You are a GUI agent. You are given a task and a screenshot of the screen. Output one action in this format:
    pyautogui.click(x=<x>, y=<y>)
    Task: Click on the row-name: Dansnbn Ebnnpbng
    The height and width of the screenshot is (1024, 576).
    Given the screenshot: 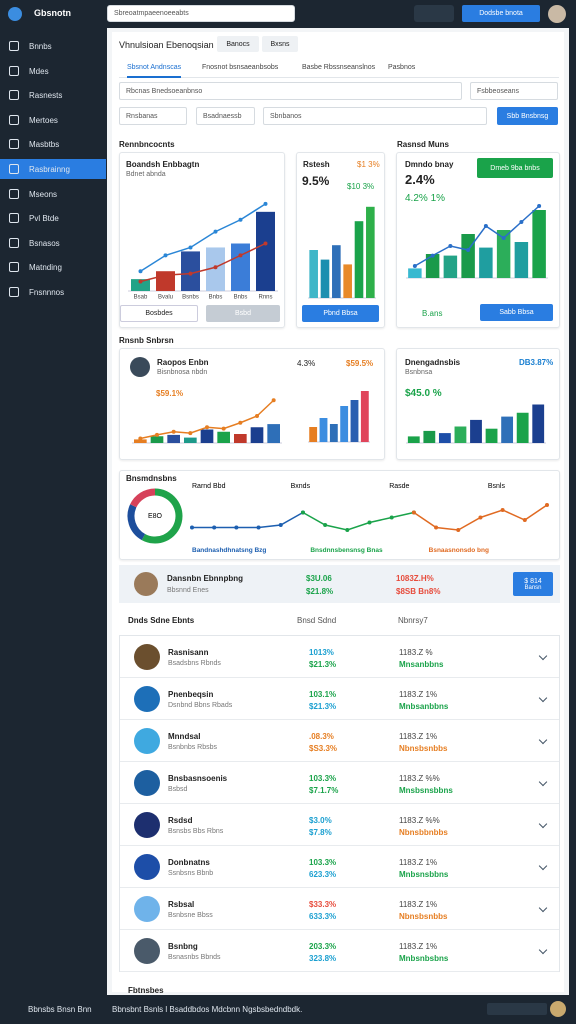 What is the action you would take?
    pyautogui.click(x=205, y=578)
    